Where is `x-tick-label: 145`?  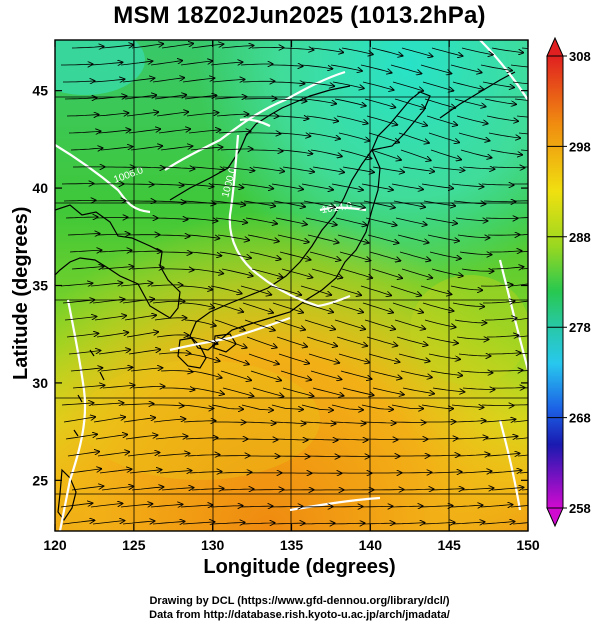
x-tick-label: 145 is located at coordinates (449, 545).